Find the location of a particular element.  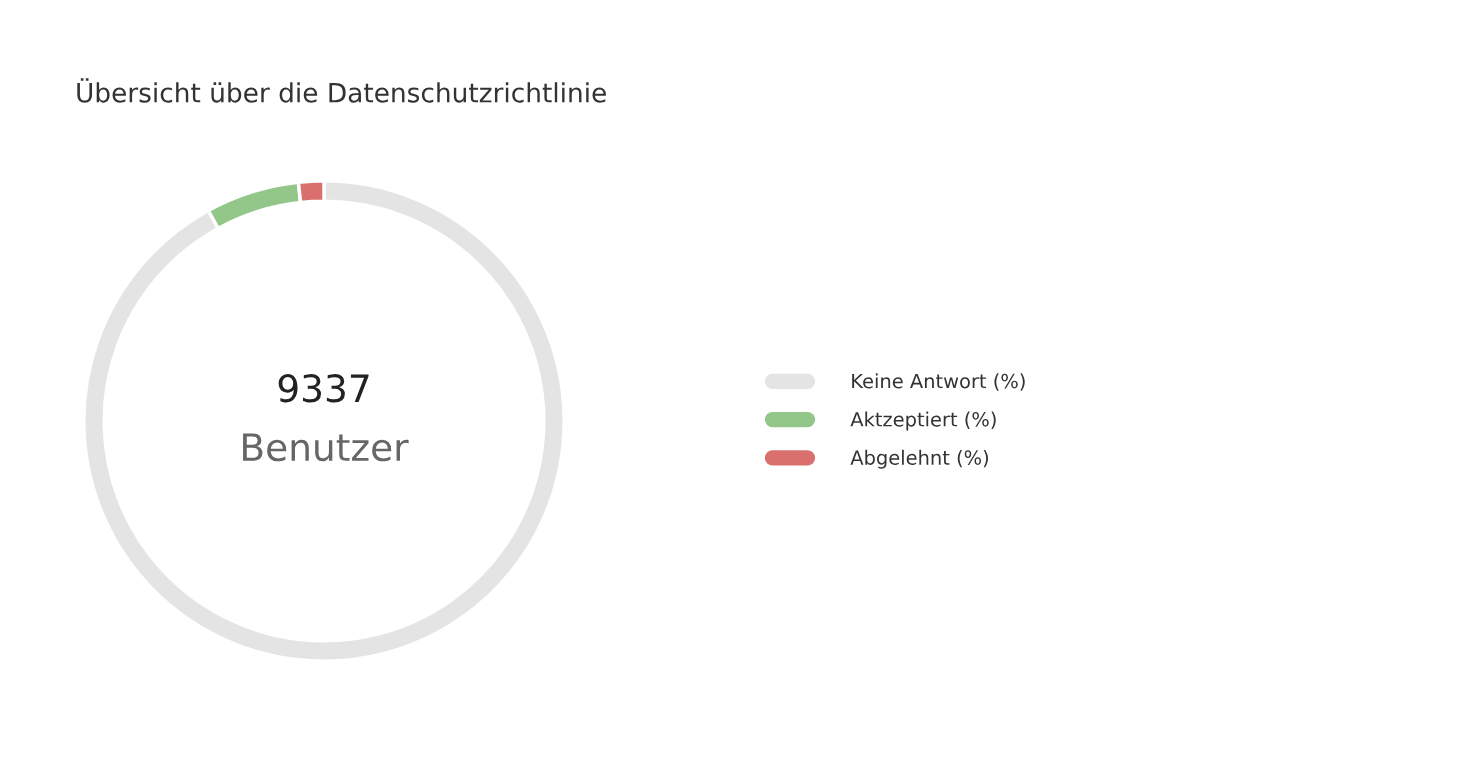

text: Benutzer is located at coordinates (326, 447).